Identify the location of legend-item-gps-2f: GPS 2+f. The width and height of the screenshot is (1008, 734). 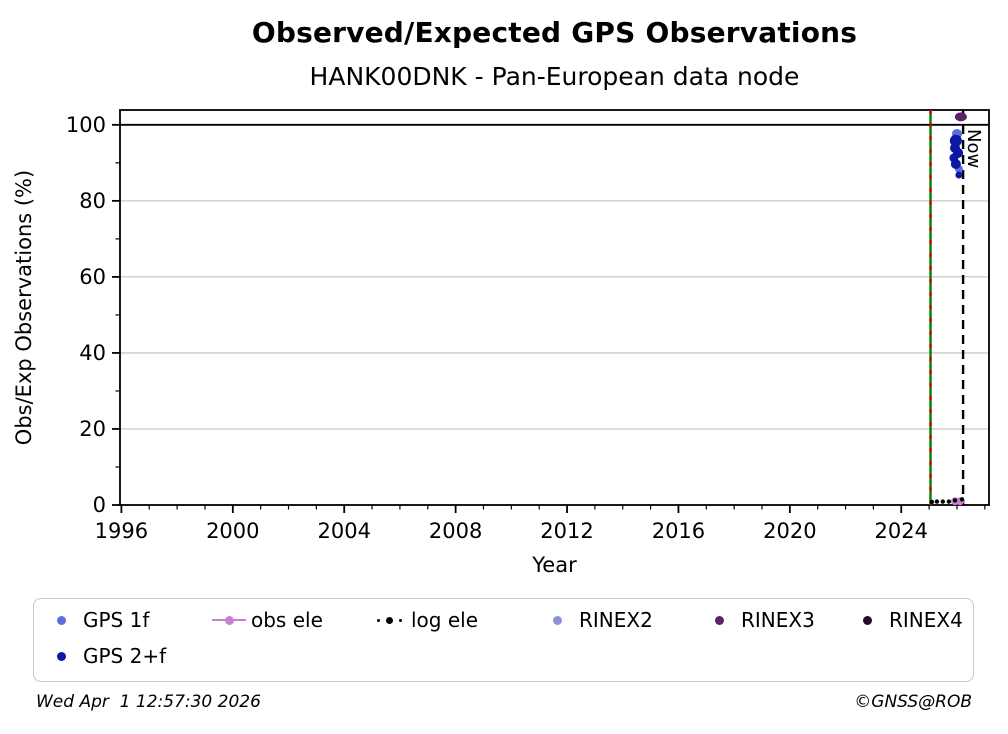
(105, 656).